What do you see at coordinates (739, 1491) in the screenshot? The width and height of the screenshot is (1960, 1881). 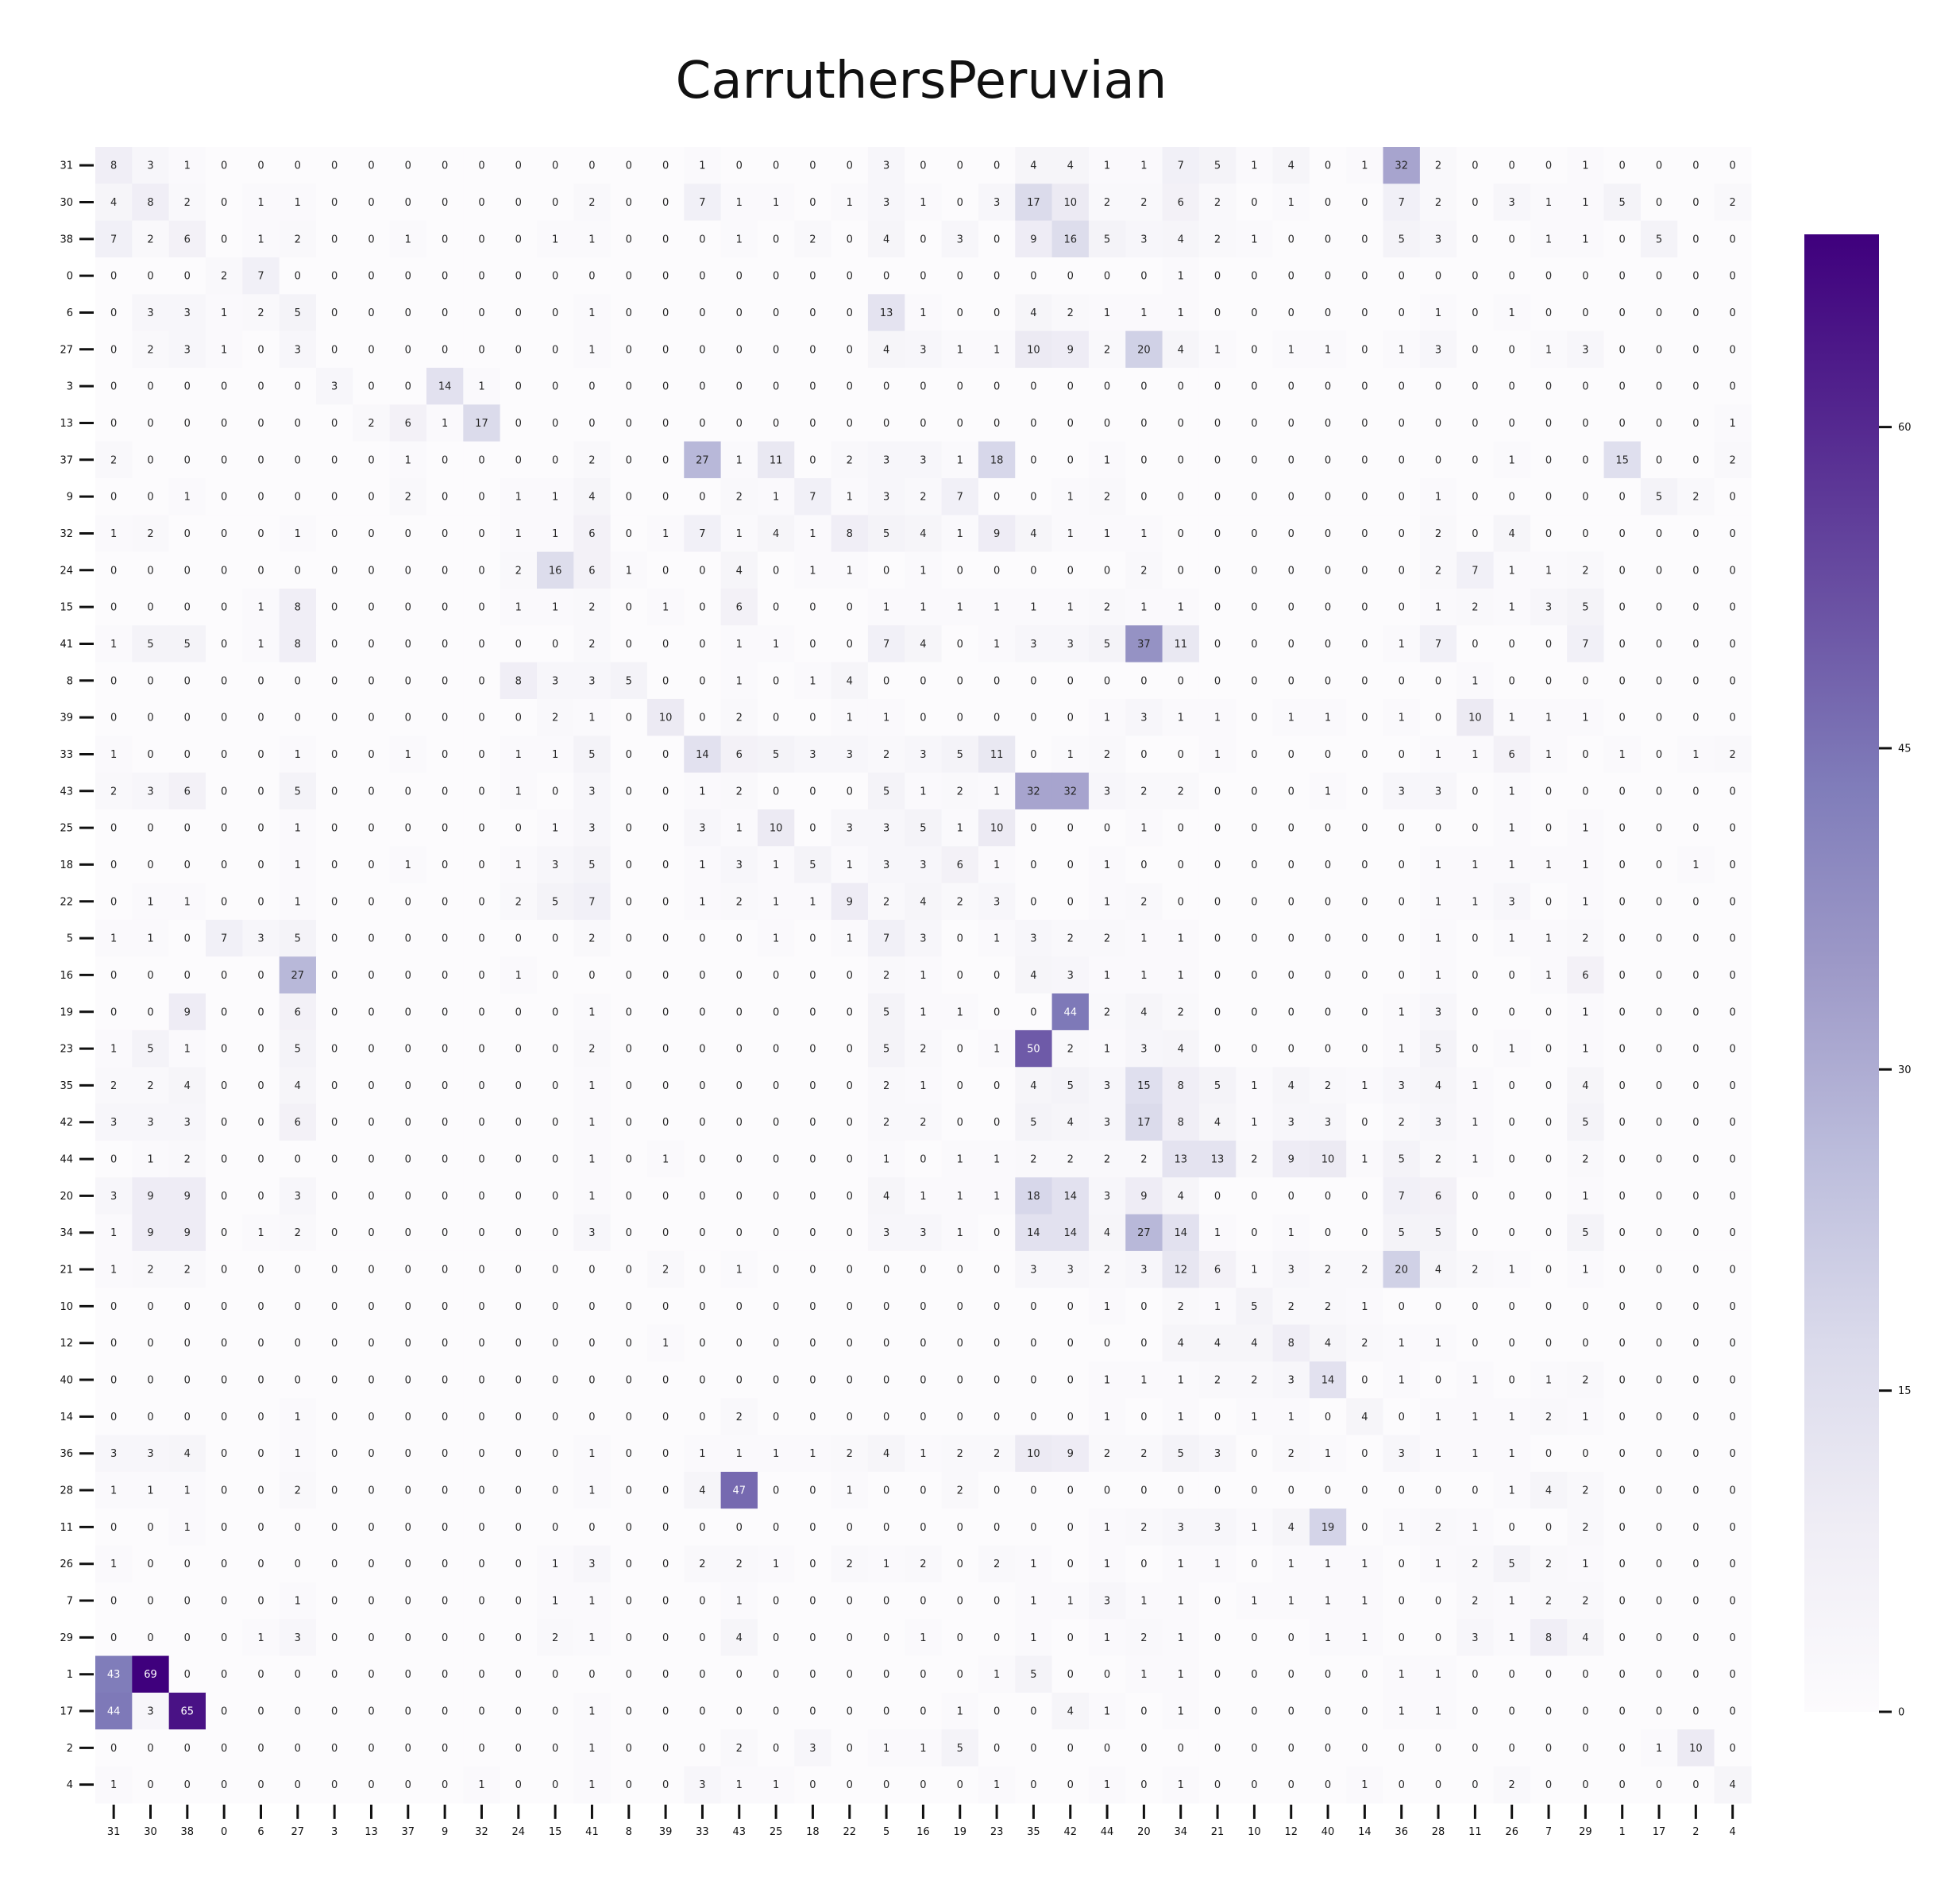 I see `cell-value-label: 47` at bounding box center [739, 1491].